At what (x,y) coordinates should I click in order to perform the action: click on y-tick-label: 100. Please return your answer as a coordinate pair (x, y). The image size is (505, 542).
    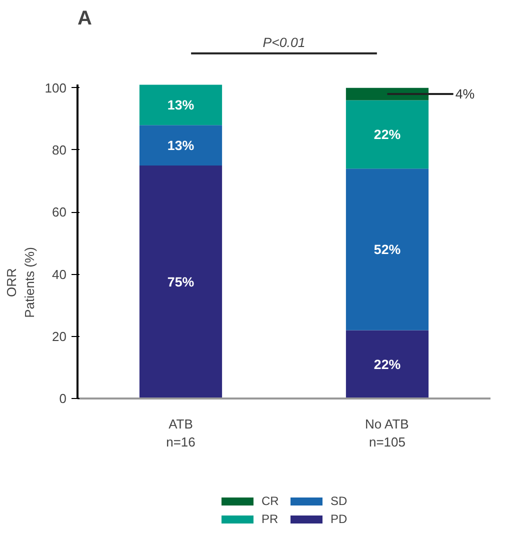
    Looking at the image, I should click on (55, 88).